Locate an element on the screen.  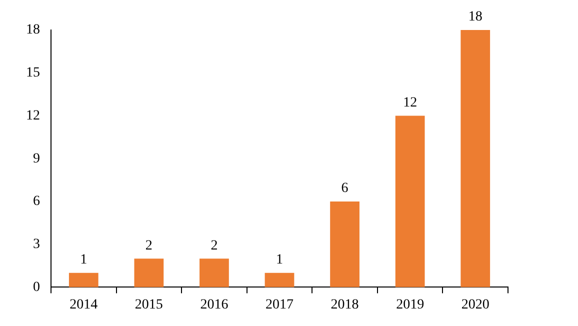
data-label: 12 is located at coordinates (410, 102).